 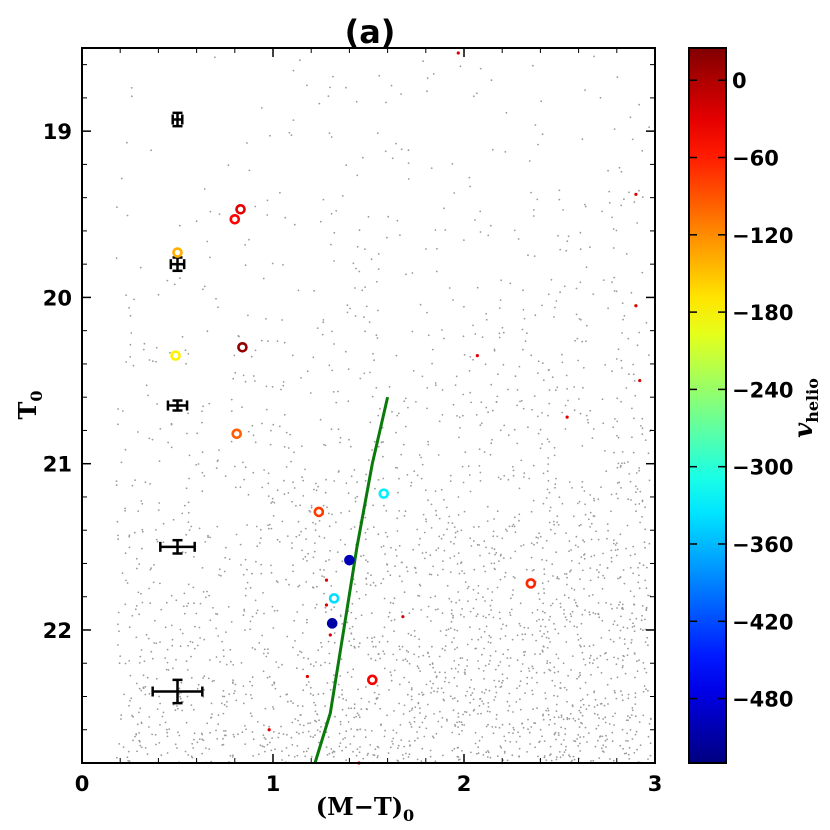 I want to click on x-axis-label-sub: 0, so click(x=408, y=815).